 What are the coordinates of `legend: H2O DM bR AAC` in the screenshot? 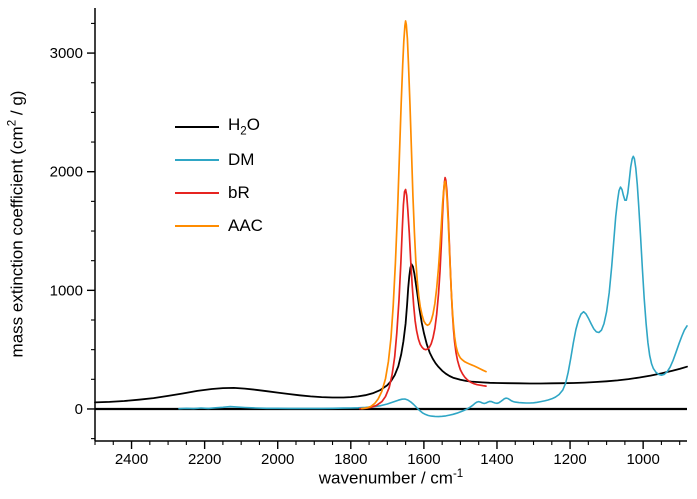 It's located at (219, 181).